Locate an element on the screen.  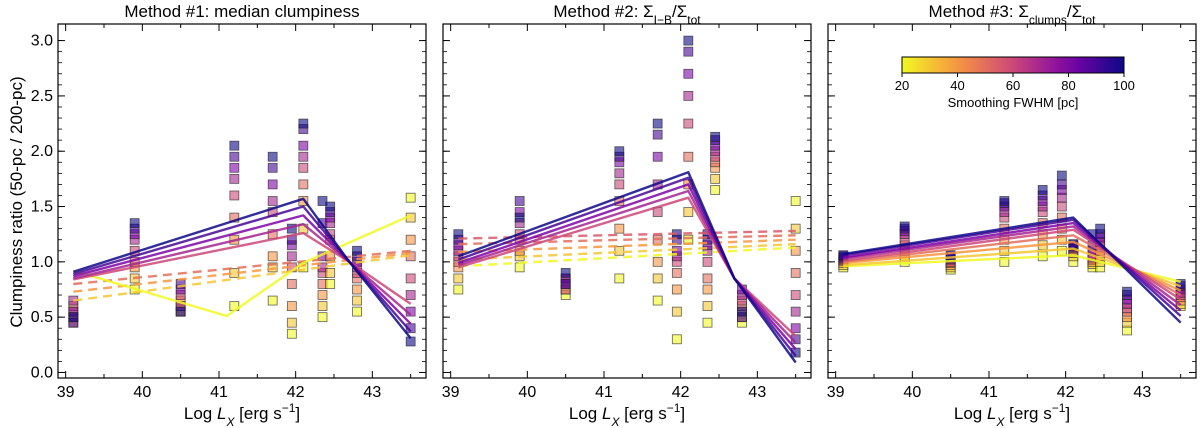
colorbar-label: Smoothing FWHM [pc] is located at coordinates (1013, 102).